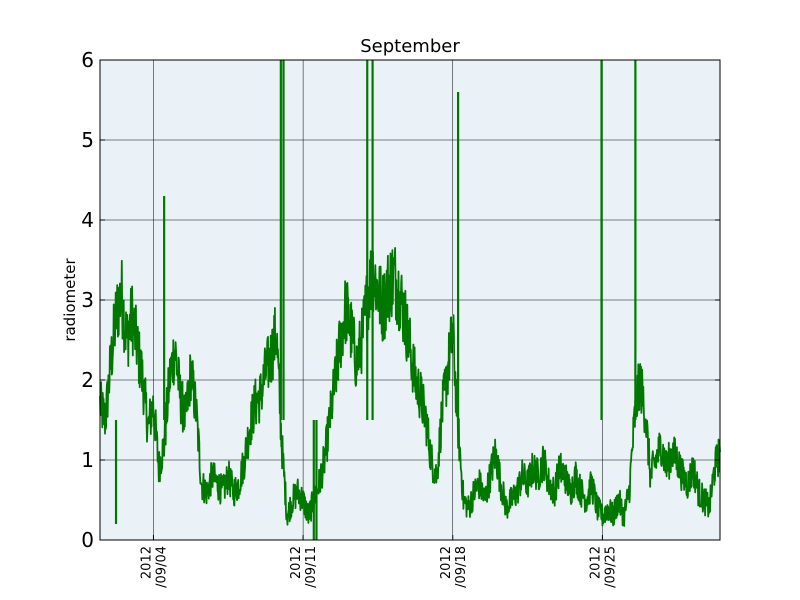 The image size is (800, 600). I want to click on x-tick-label-line2: /09/25, so click(610, 567).